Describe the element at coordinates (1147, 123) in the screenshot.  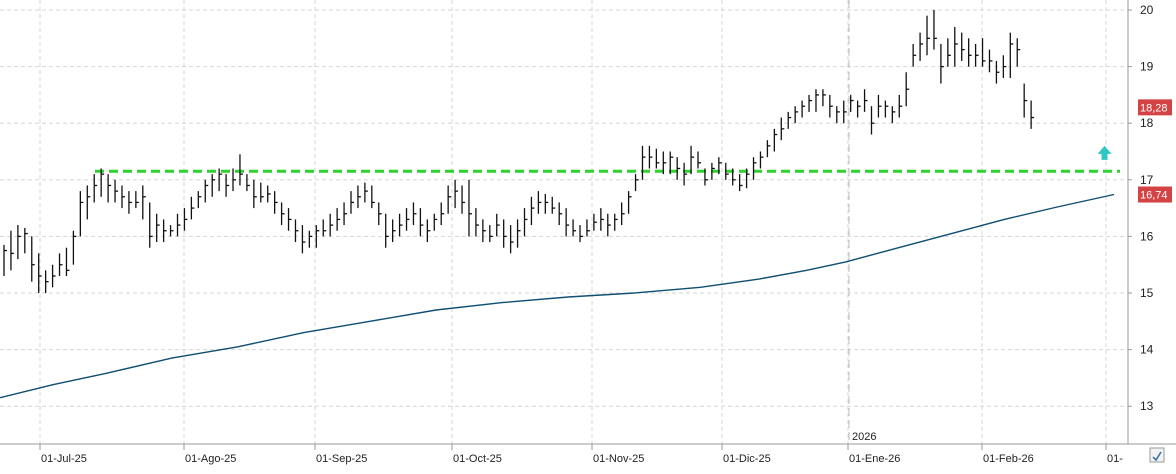
I see `y-tick-label: 18` at that location.